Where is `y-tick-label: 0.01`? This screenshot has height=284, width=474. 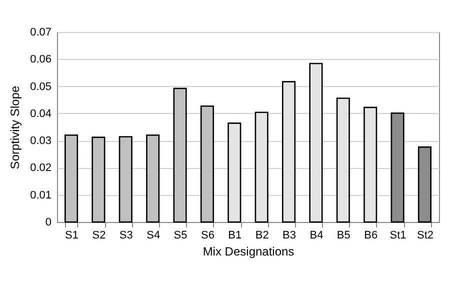 y-tick-label: 0.01 is located at coordinates (41, 195).